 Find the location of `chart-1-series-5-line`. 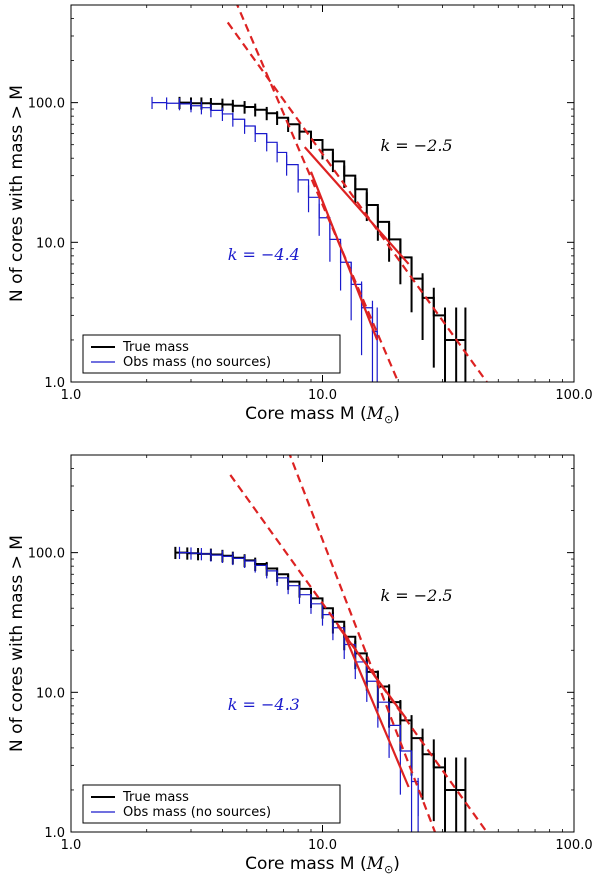

chart-1-series-5-line is located at coordinates (362, 643).